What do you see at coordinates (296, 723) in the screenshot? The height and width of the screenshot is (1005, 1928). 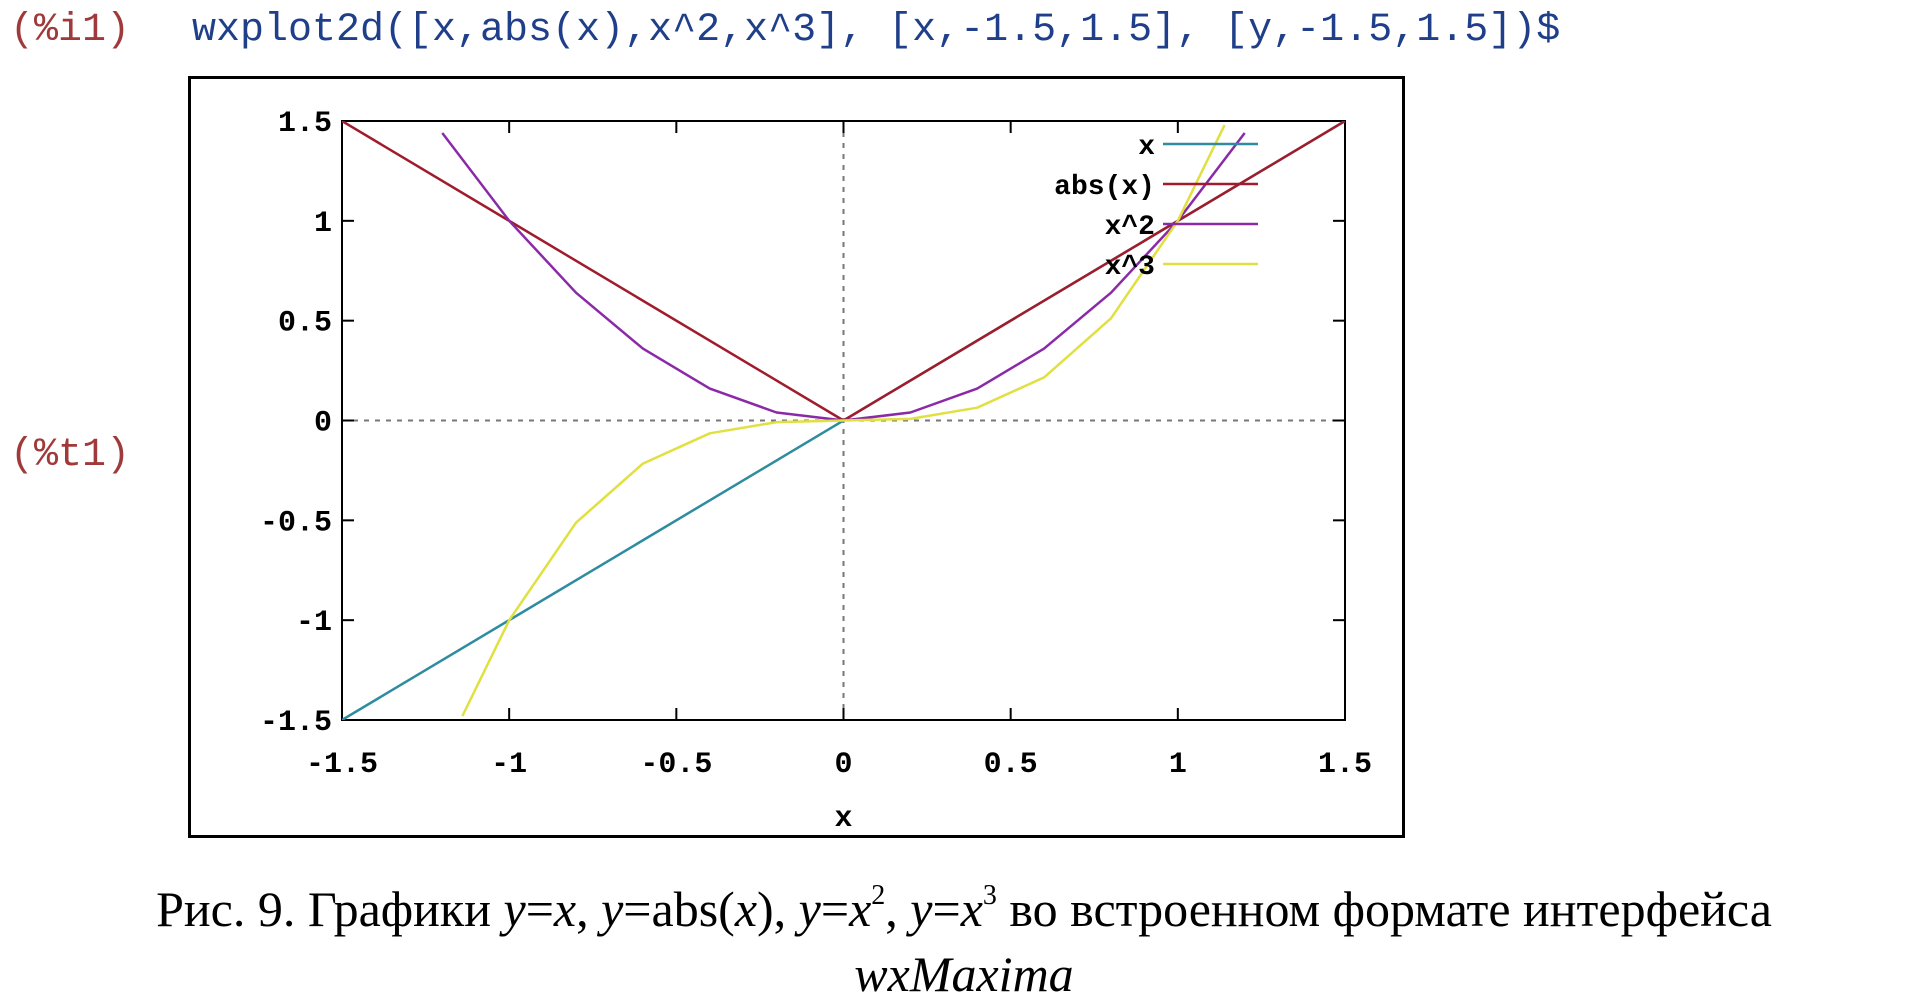 I see `y-tick-label: -1.5` at bounding box center [296, 723].